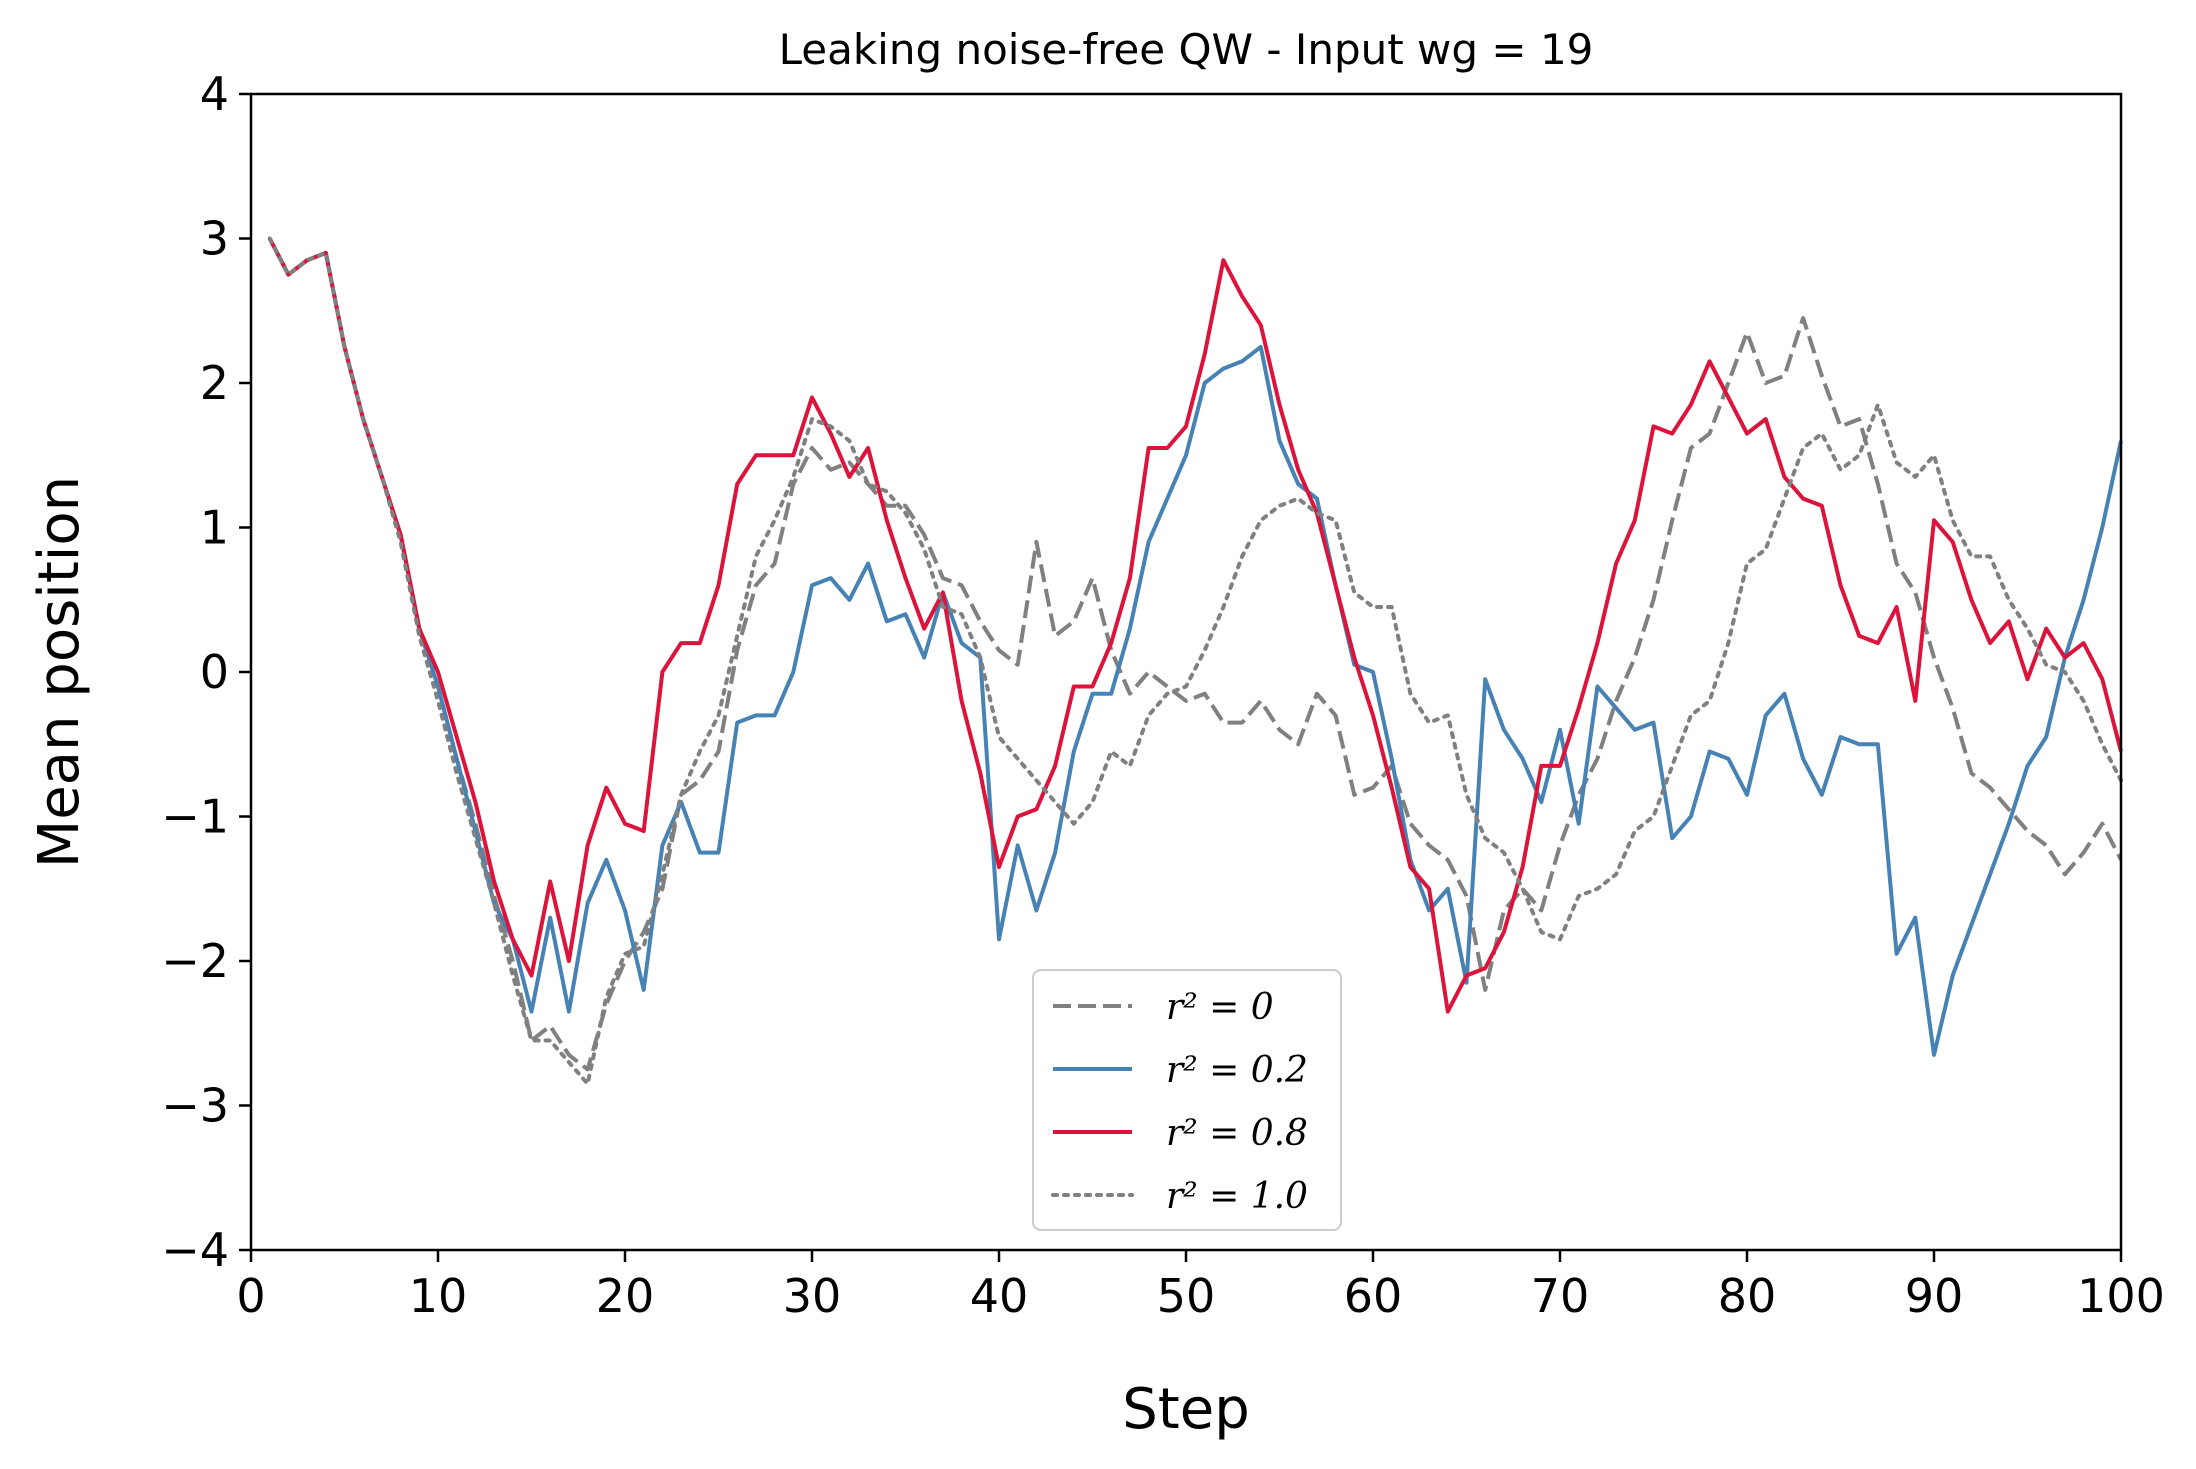 This screenshot has height=1469, width=2196. Describe the element at coordinates (1237, 1070) in the screenshot. I see `legend-label-2: r² = 0.2` at that location.